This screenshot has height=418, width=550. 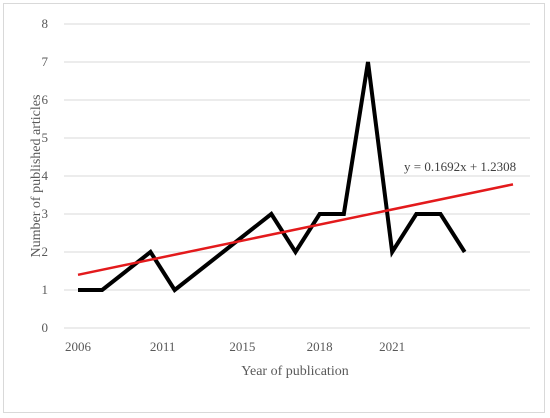 What do you see at coordinates (45, 251) in the screenshot?
I see `y-tick-2: 2` at bounding box center [45, 251].